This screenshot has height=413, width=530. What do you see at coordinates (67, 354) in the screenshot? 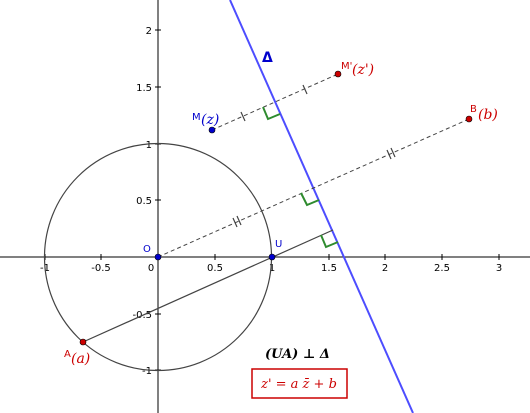
I see `label-a: A` at bounding box center [67, 354].